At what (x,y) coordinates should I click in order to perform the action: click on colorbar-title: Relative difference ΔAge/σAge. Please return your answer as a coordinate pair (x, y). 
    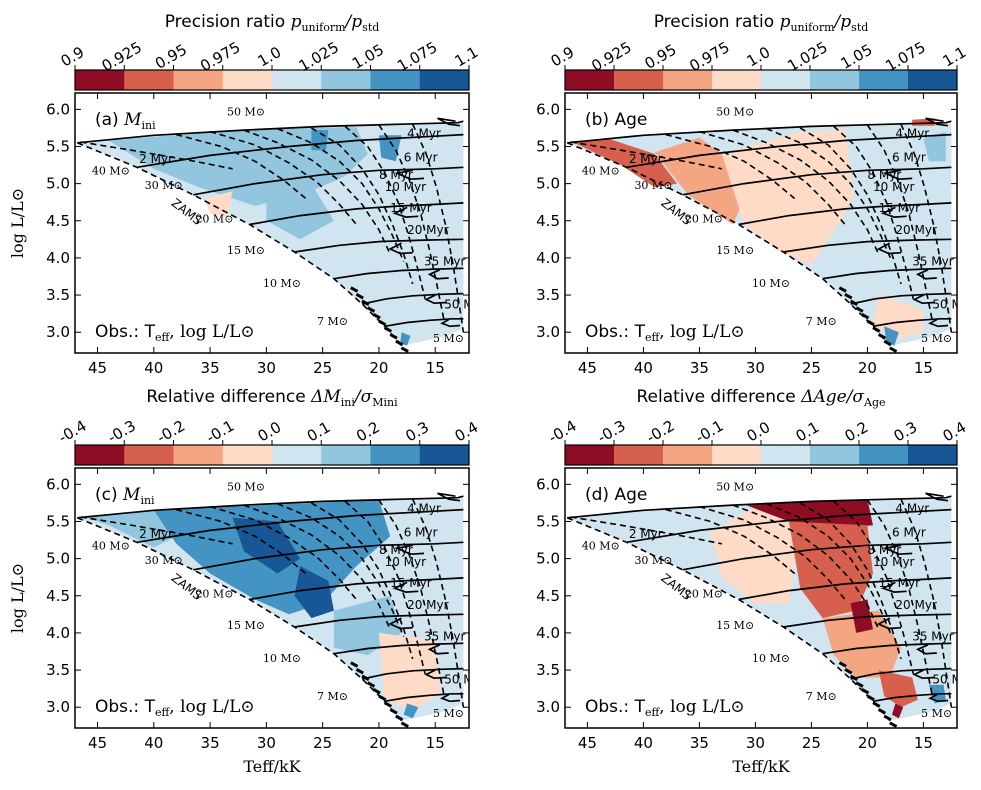
    Looking at the image, I should click on (760, 398).